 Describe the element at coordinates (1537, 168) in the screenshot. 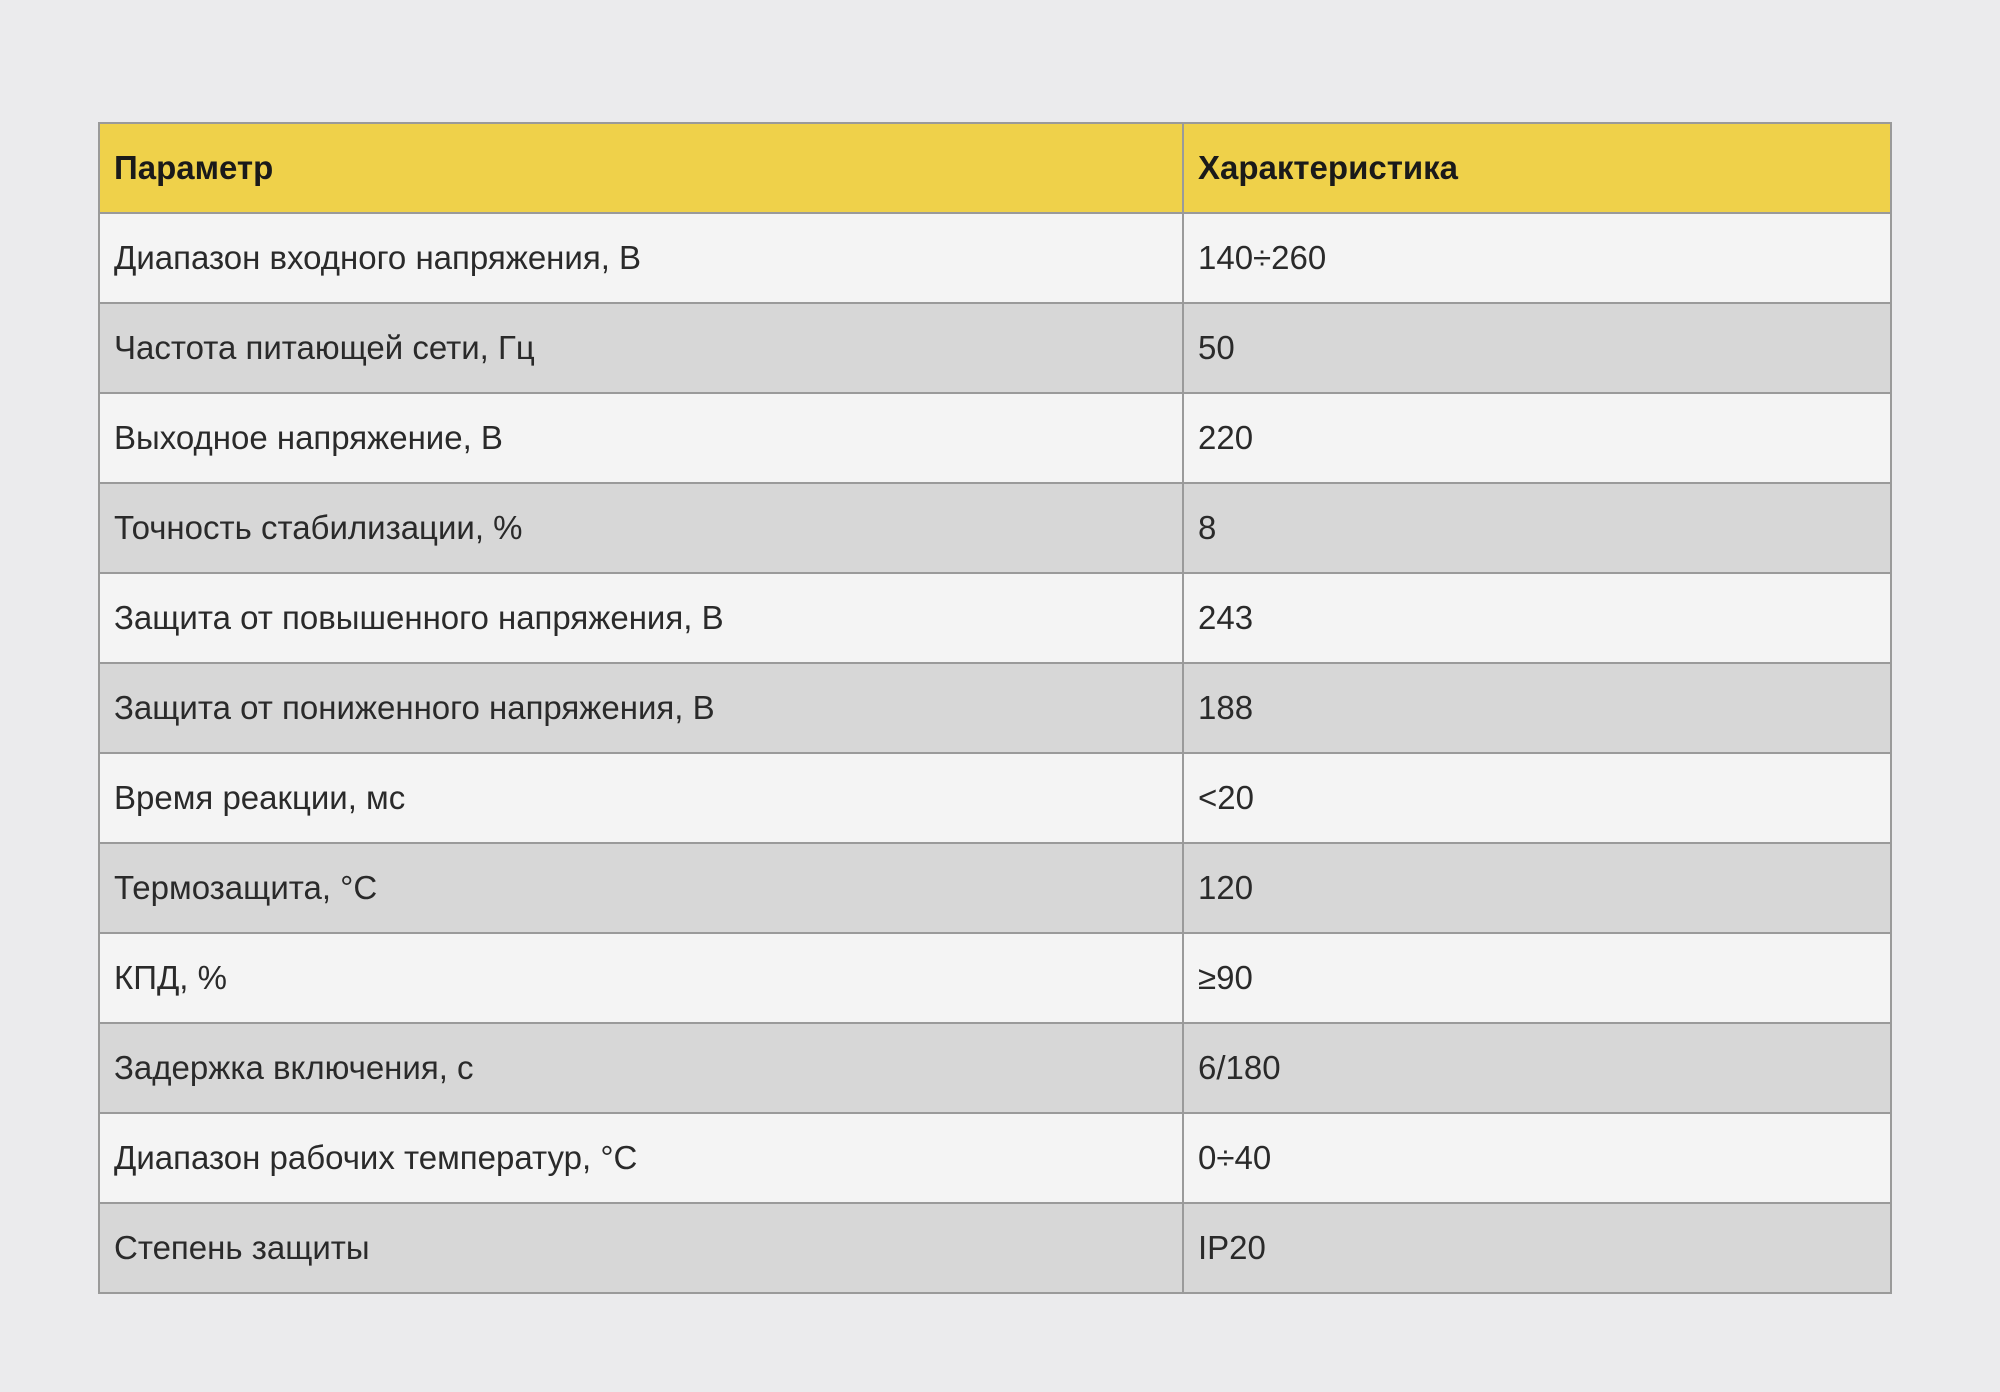

I see `header-characteristic: Характеристика` at that location.